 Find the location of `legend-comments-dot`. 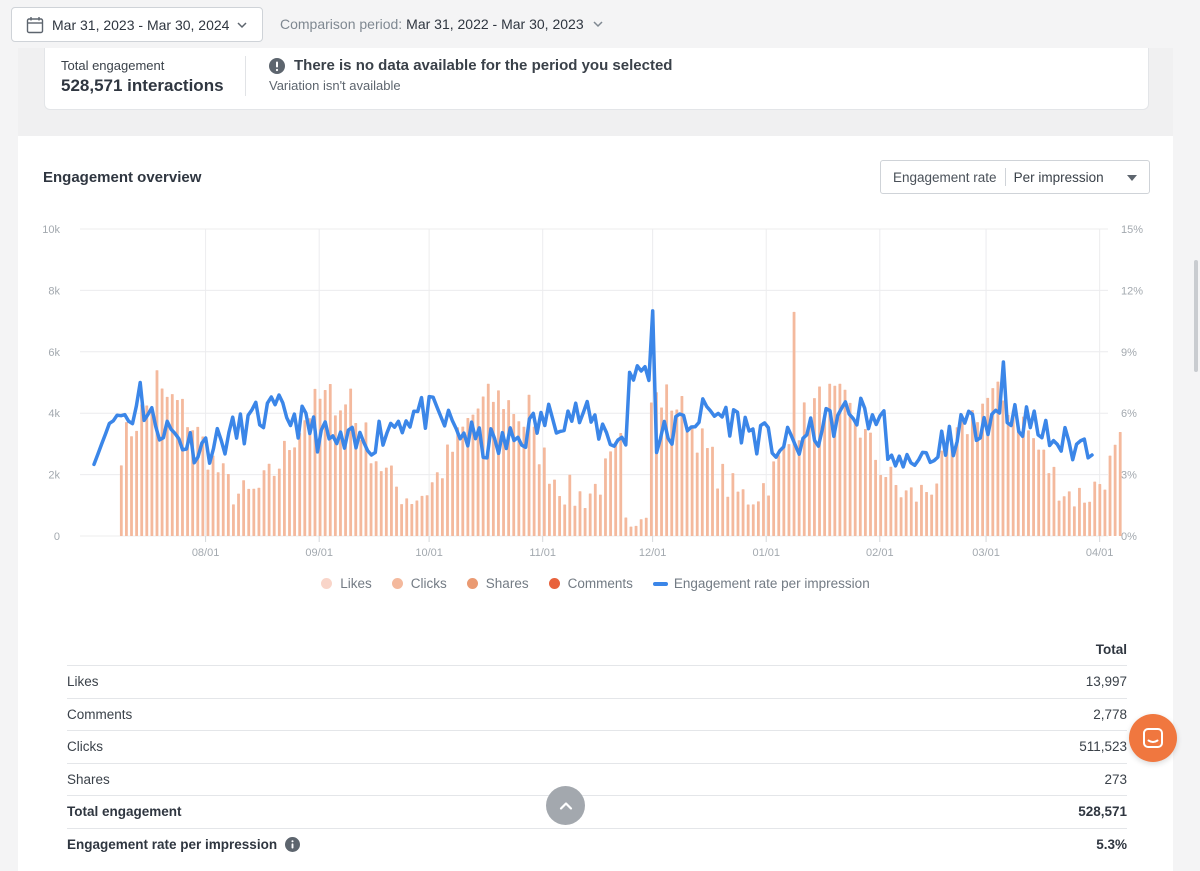

legend-comments-dot is located at coordinates (554, 583).